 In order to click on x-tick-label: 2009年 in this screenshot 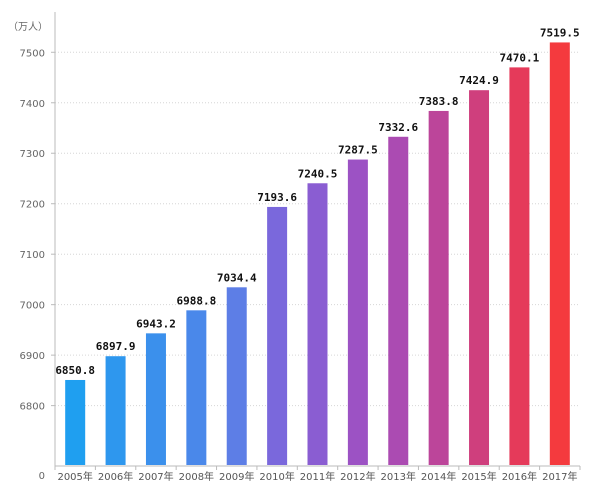, I will do `click(236, 476)`.